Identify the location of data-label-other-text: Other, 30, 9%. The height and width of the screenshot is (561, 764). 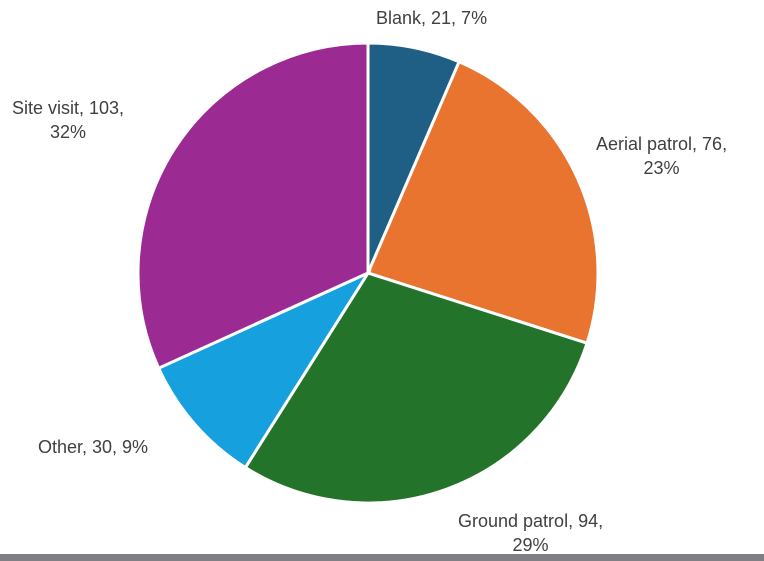
(93, 447).